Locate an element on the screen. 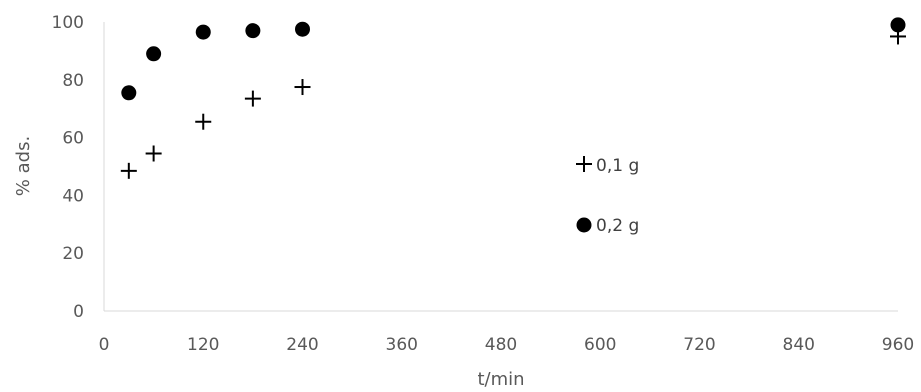 The width and height of the screenshot is (921, 392). x-tick-label: 480 is located at coordinates (501, 345).